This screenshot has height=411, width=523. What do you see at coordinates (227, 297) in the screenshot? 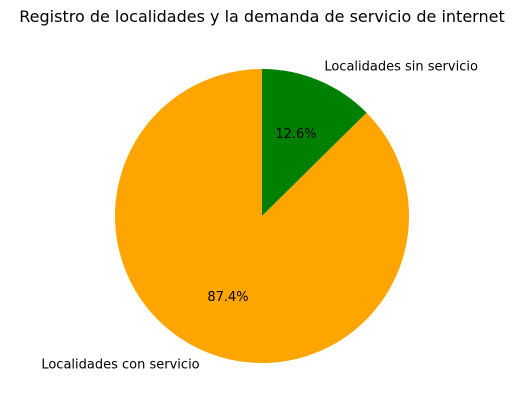
I see `slice-percent-localidades-con-servicio: 87.4%` at bounding box center [227, 297].